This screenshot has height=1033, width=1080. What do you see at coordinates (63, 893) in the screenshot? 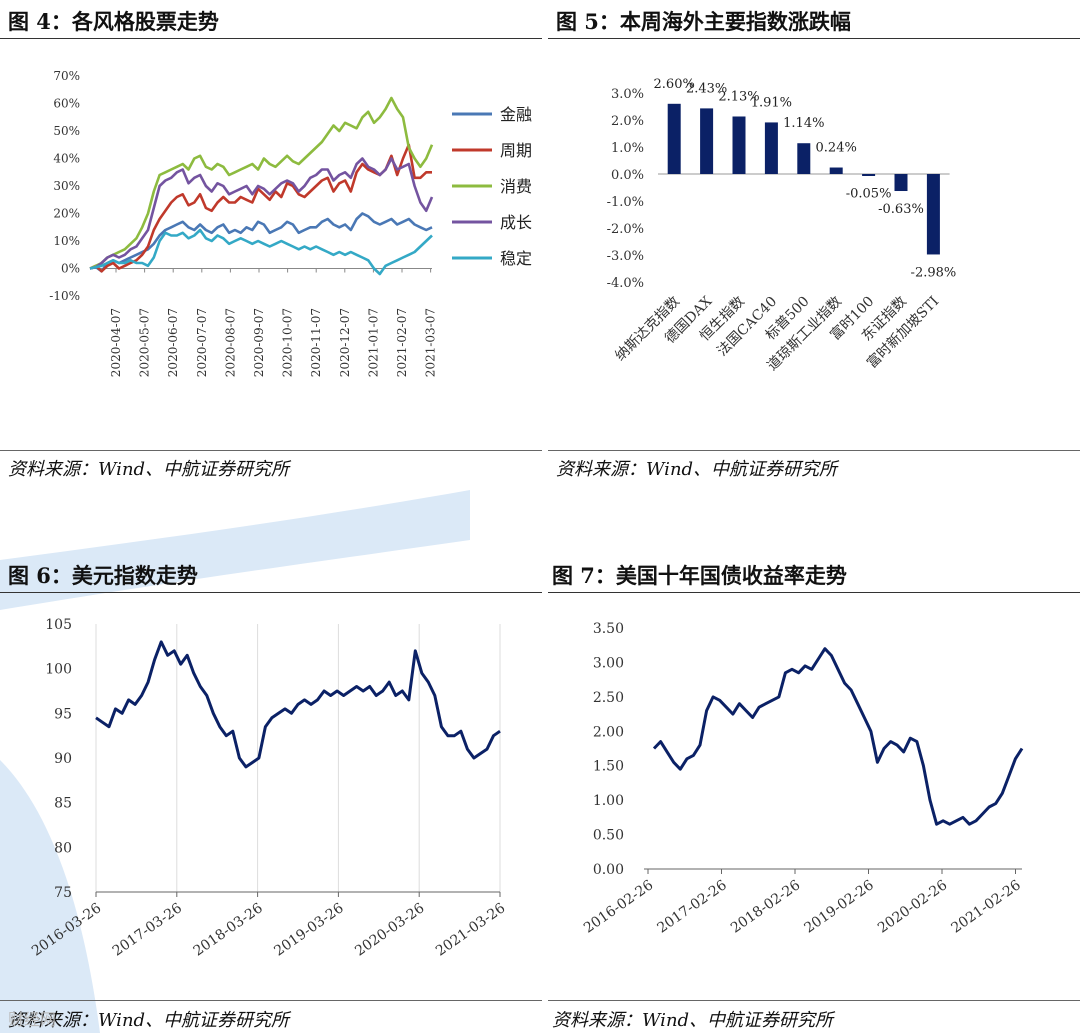
I see `y-tick-label: 75` at bounding box center [63, 893].